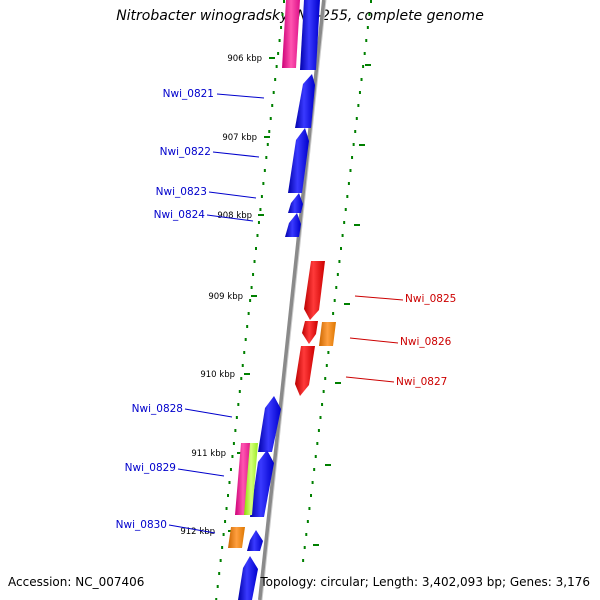 The image size is (600, 600). What do you see at coordinates (234, 216) in the screenshot?
I see `tick-label: 908 kbp` at bounding box center [234, 216].